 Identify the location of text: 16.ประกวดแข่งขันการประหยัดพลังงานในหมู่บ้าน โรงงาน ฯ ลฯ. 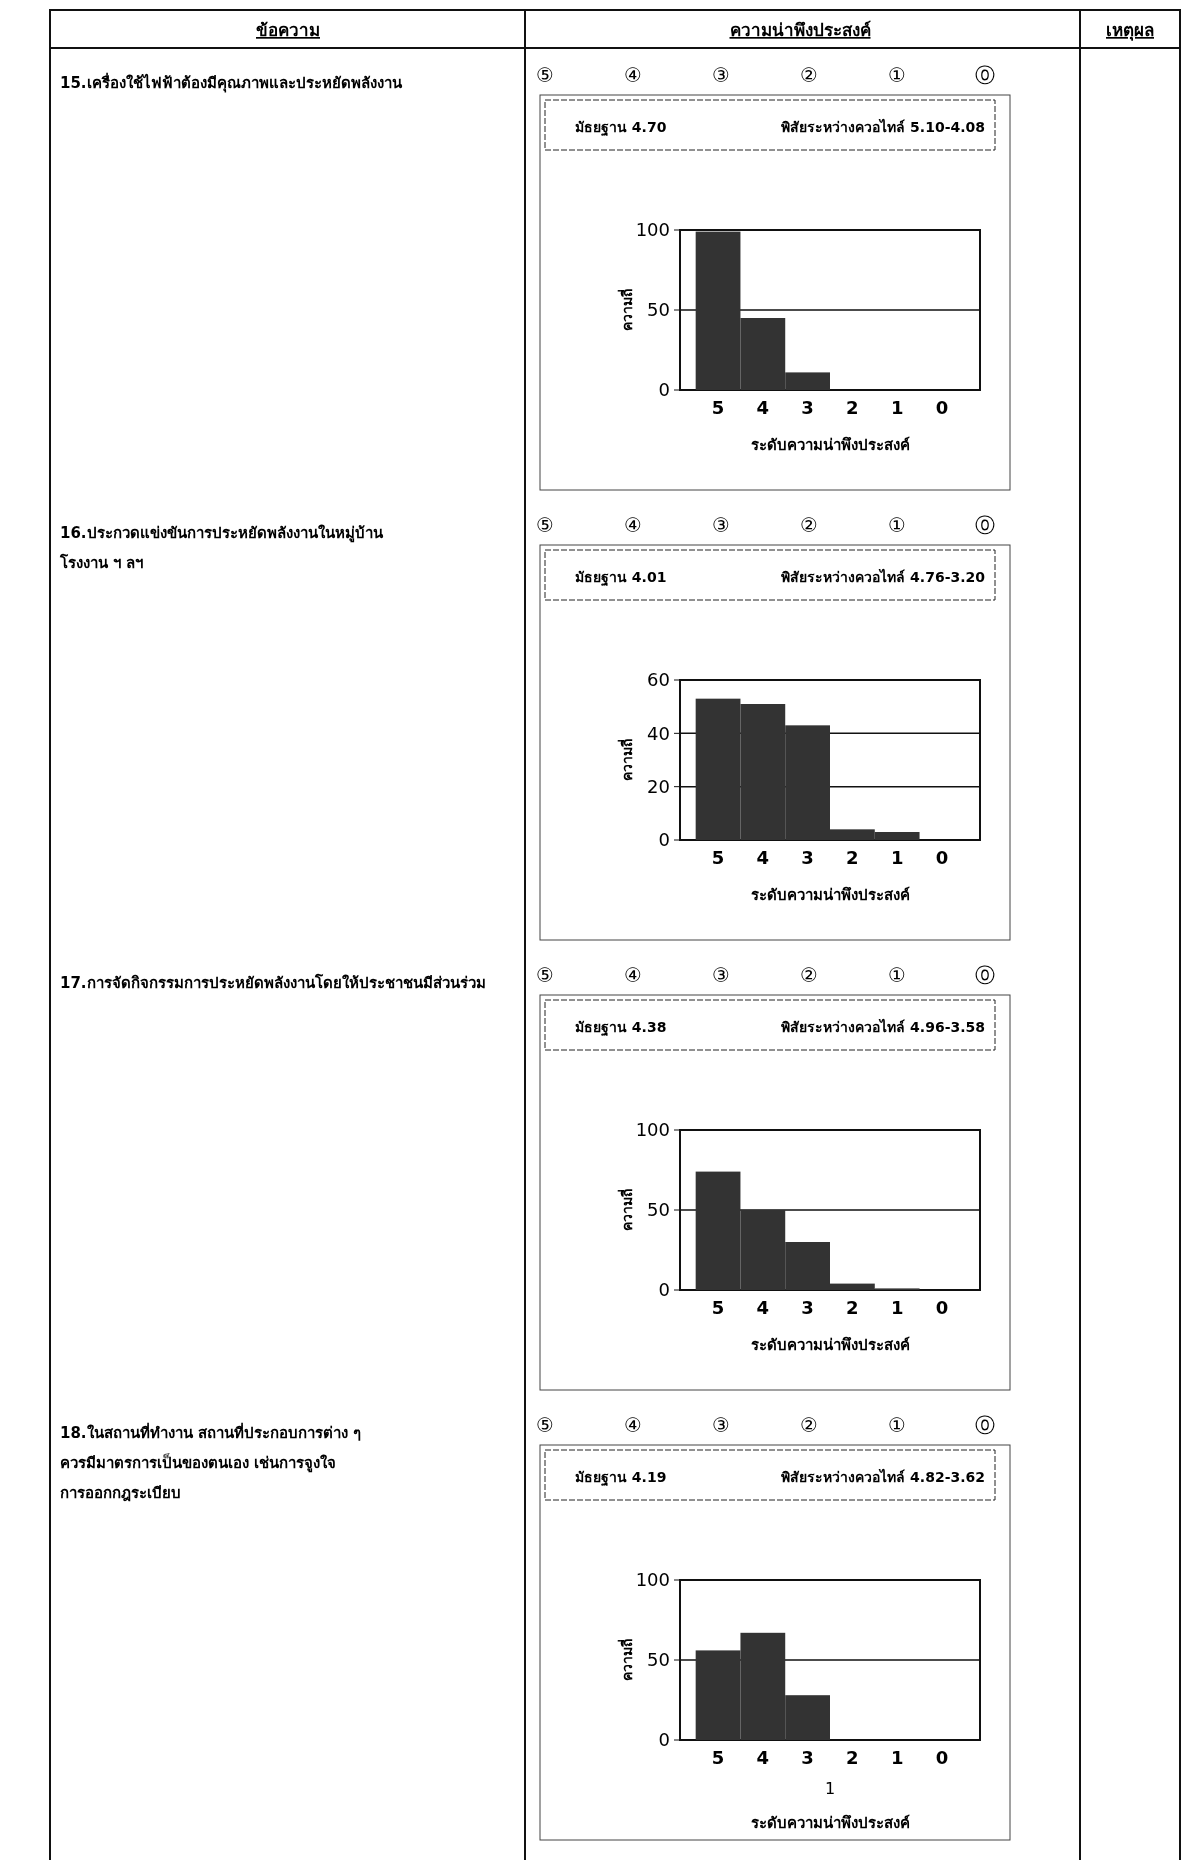
(221, 548).